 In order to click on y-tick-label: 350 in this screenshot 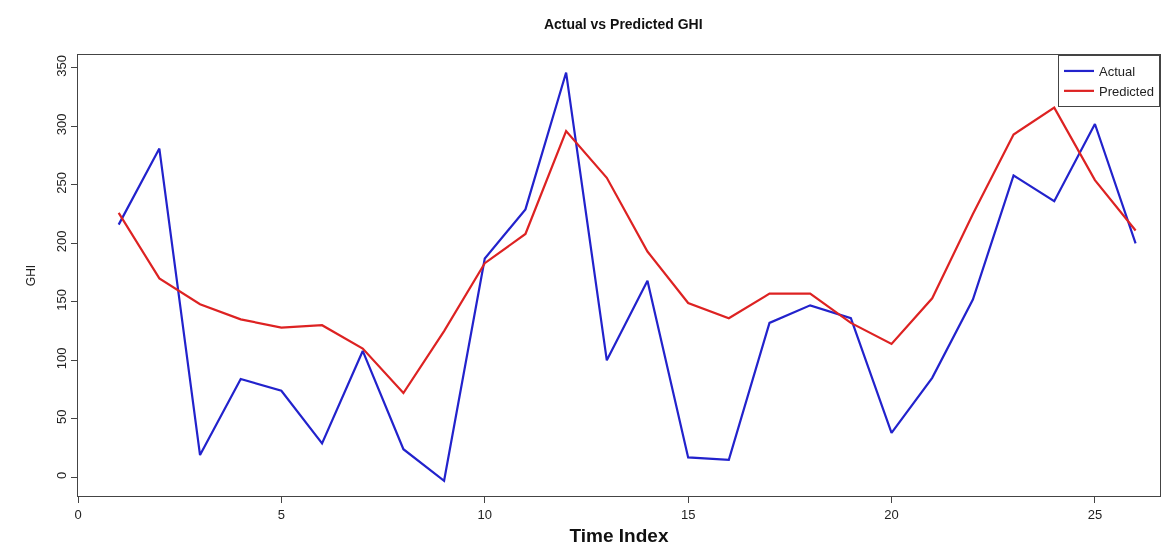, I will do `click(61, 66)`.